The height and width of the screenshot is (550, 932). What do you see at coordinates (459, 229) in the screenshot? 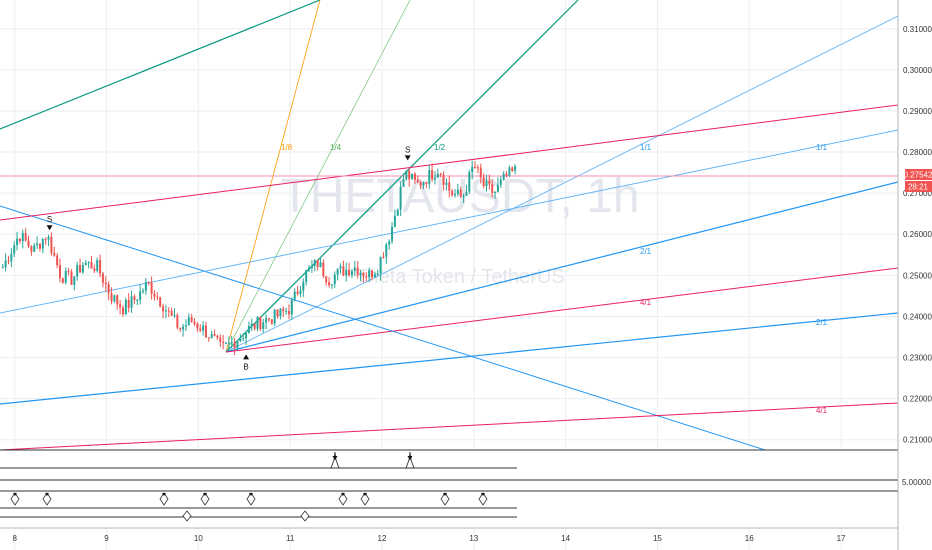
I see `watermark: THETAUSDT, 1h Theta Token / TetherUS` at bounding box center [459, 229].